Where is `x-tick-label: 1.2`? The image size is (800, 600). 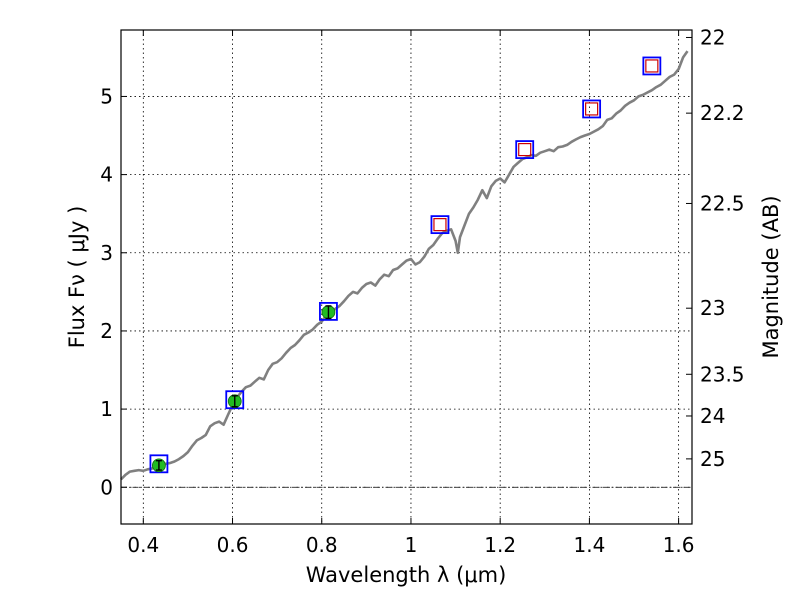
x-tick-label: 1.2 is located at coordinates (500, 545).